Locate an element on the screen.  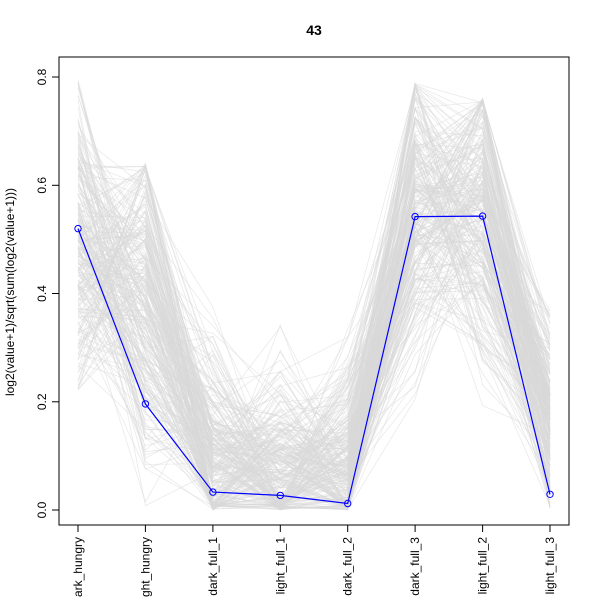
y-axis: 0.0 0.2 0.4 0.6 0.8 is located at coordinates (47, 293).